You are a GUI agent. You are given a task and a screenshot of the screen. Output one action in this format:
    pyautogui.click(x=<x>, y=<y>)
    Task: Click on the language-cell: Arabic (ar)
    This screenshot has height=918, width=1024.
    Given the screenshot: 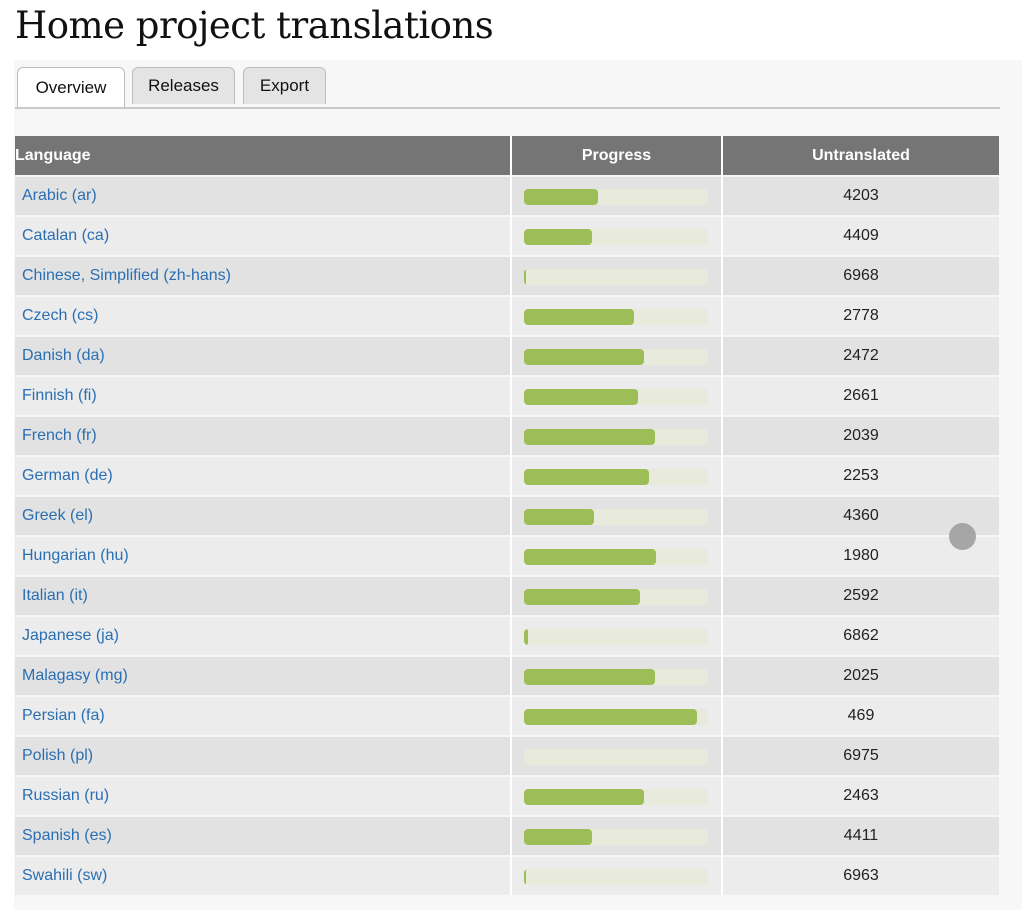 What is the action you would take?
    pyautogui.click(x=263, y=195)
    